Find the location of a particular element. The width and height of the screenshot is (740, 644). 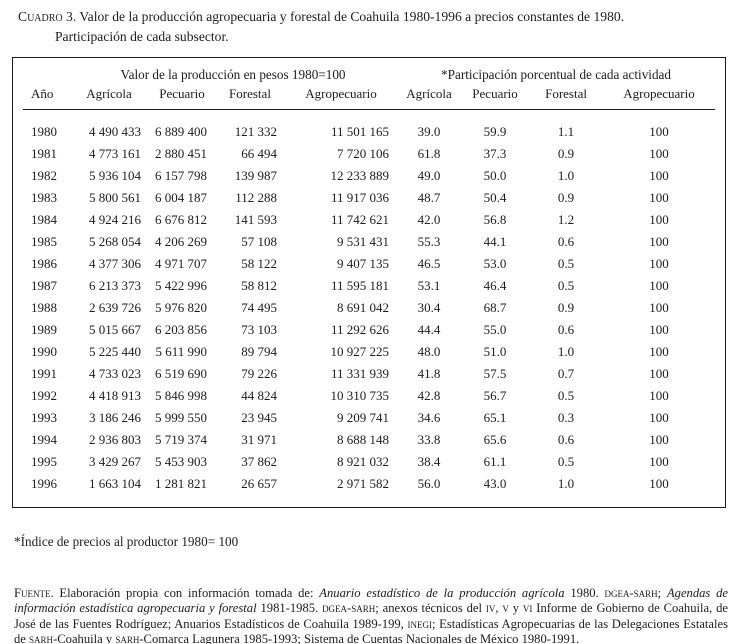

text-segment: ; is located at coordinates (662, 593).